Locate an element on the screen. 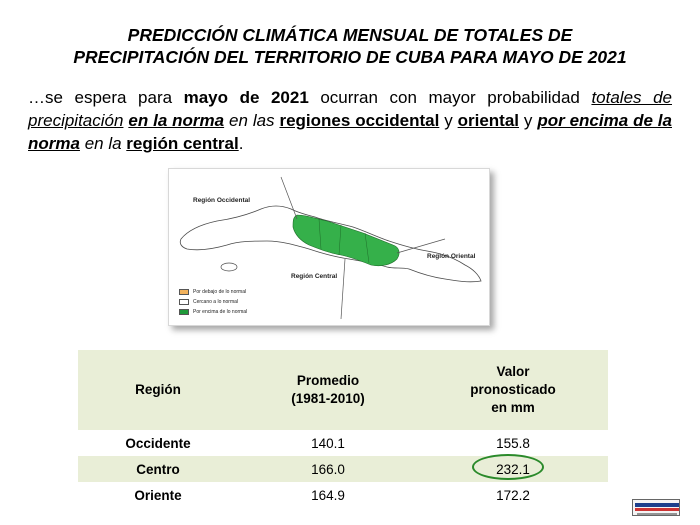 This screenshot has width=700, height=525. header-promedio-line-2: (1981-2010) is located at coordinates (328, 398).